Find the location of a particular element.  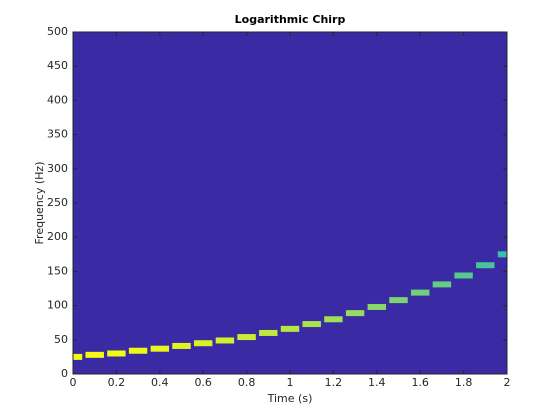

y-tick-label: 150 is located at coordinates (57, 270).